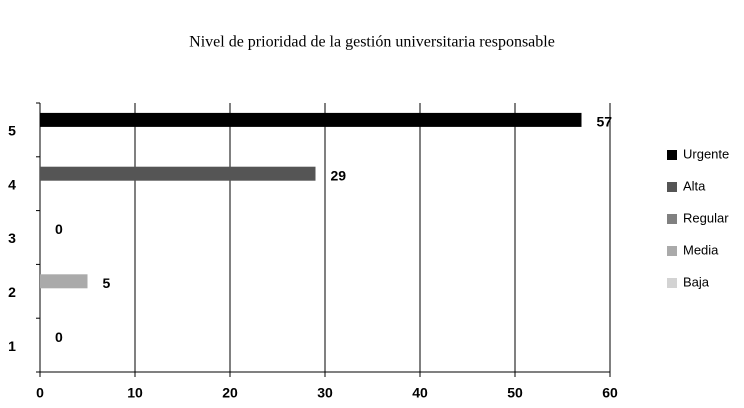 This screenshot has width=744, height=408. What do you see at coordinates (605, 122) in the screenshot?
I see `value-label: 57` at bounding box center [605, 122].